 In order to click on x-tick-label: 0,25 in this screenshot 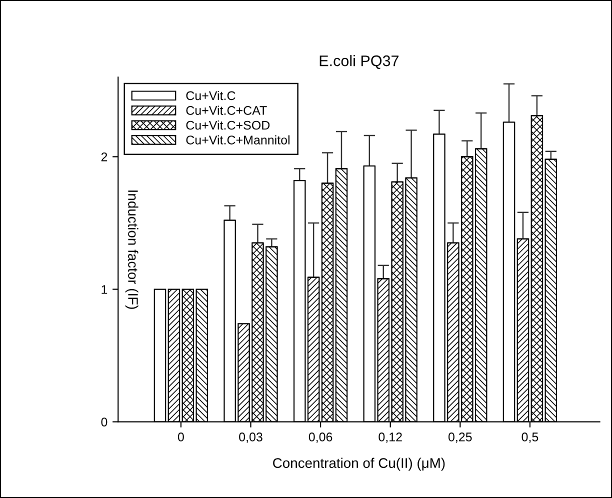, I will do `click(460, 437)`.